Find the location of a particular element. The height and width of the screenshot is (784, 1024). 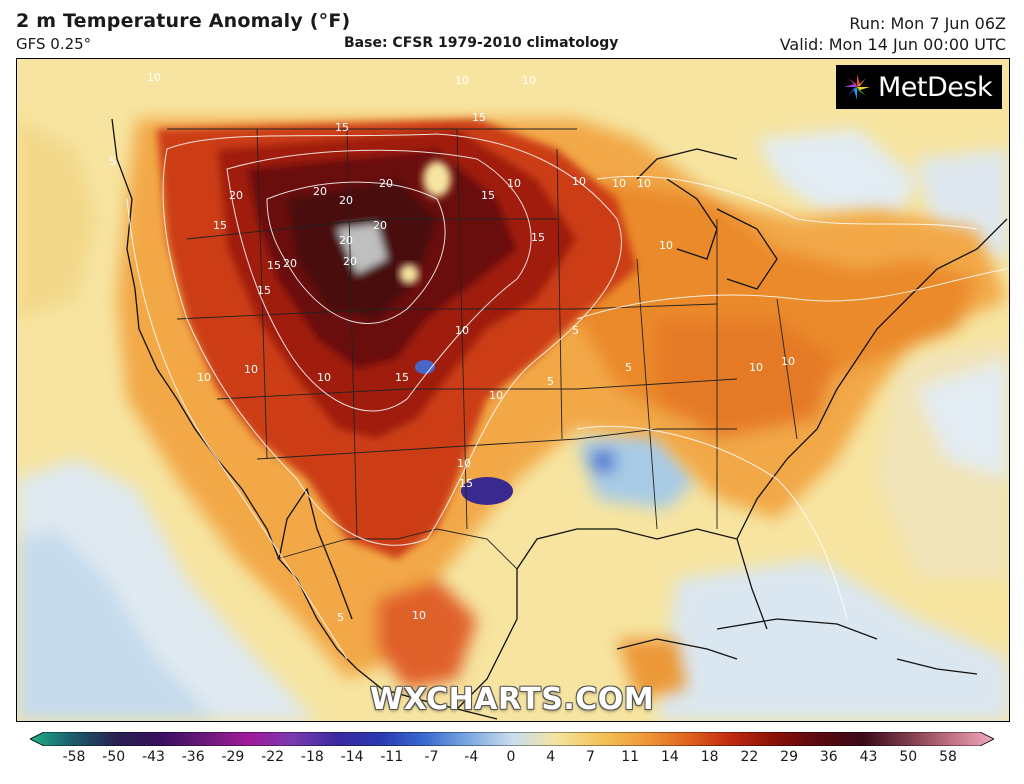

colorbar-tick-label: -18 is located at coordinates (312, 757).